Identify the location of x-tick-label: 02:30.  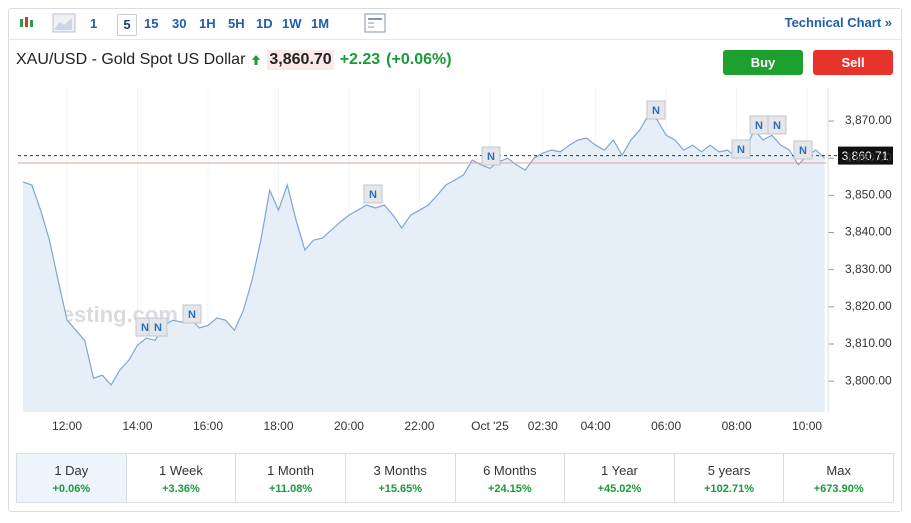
(543, 426).